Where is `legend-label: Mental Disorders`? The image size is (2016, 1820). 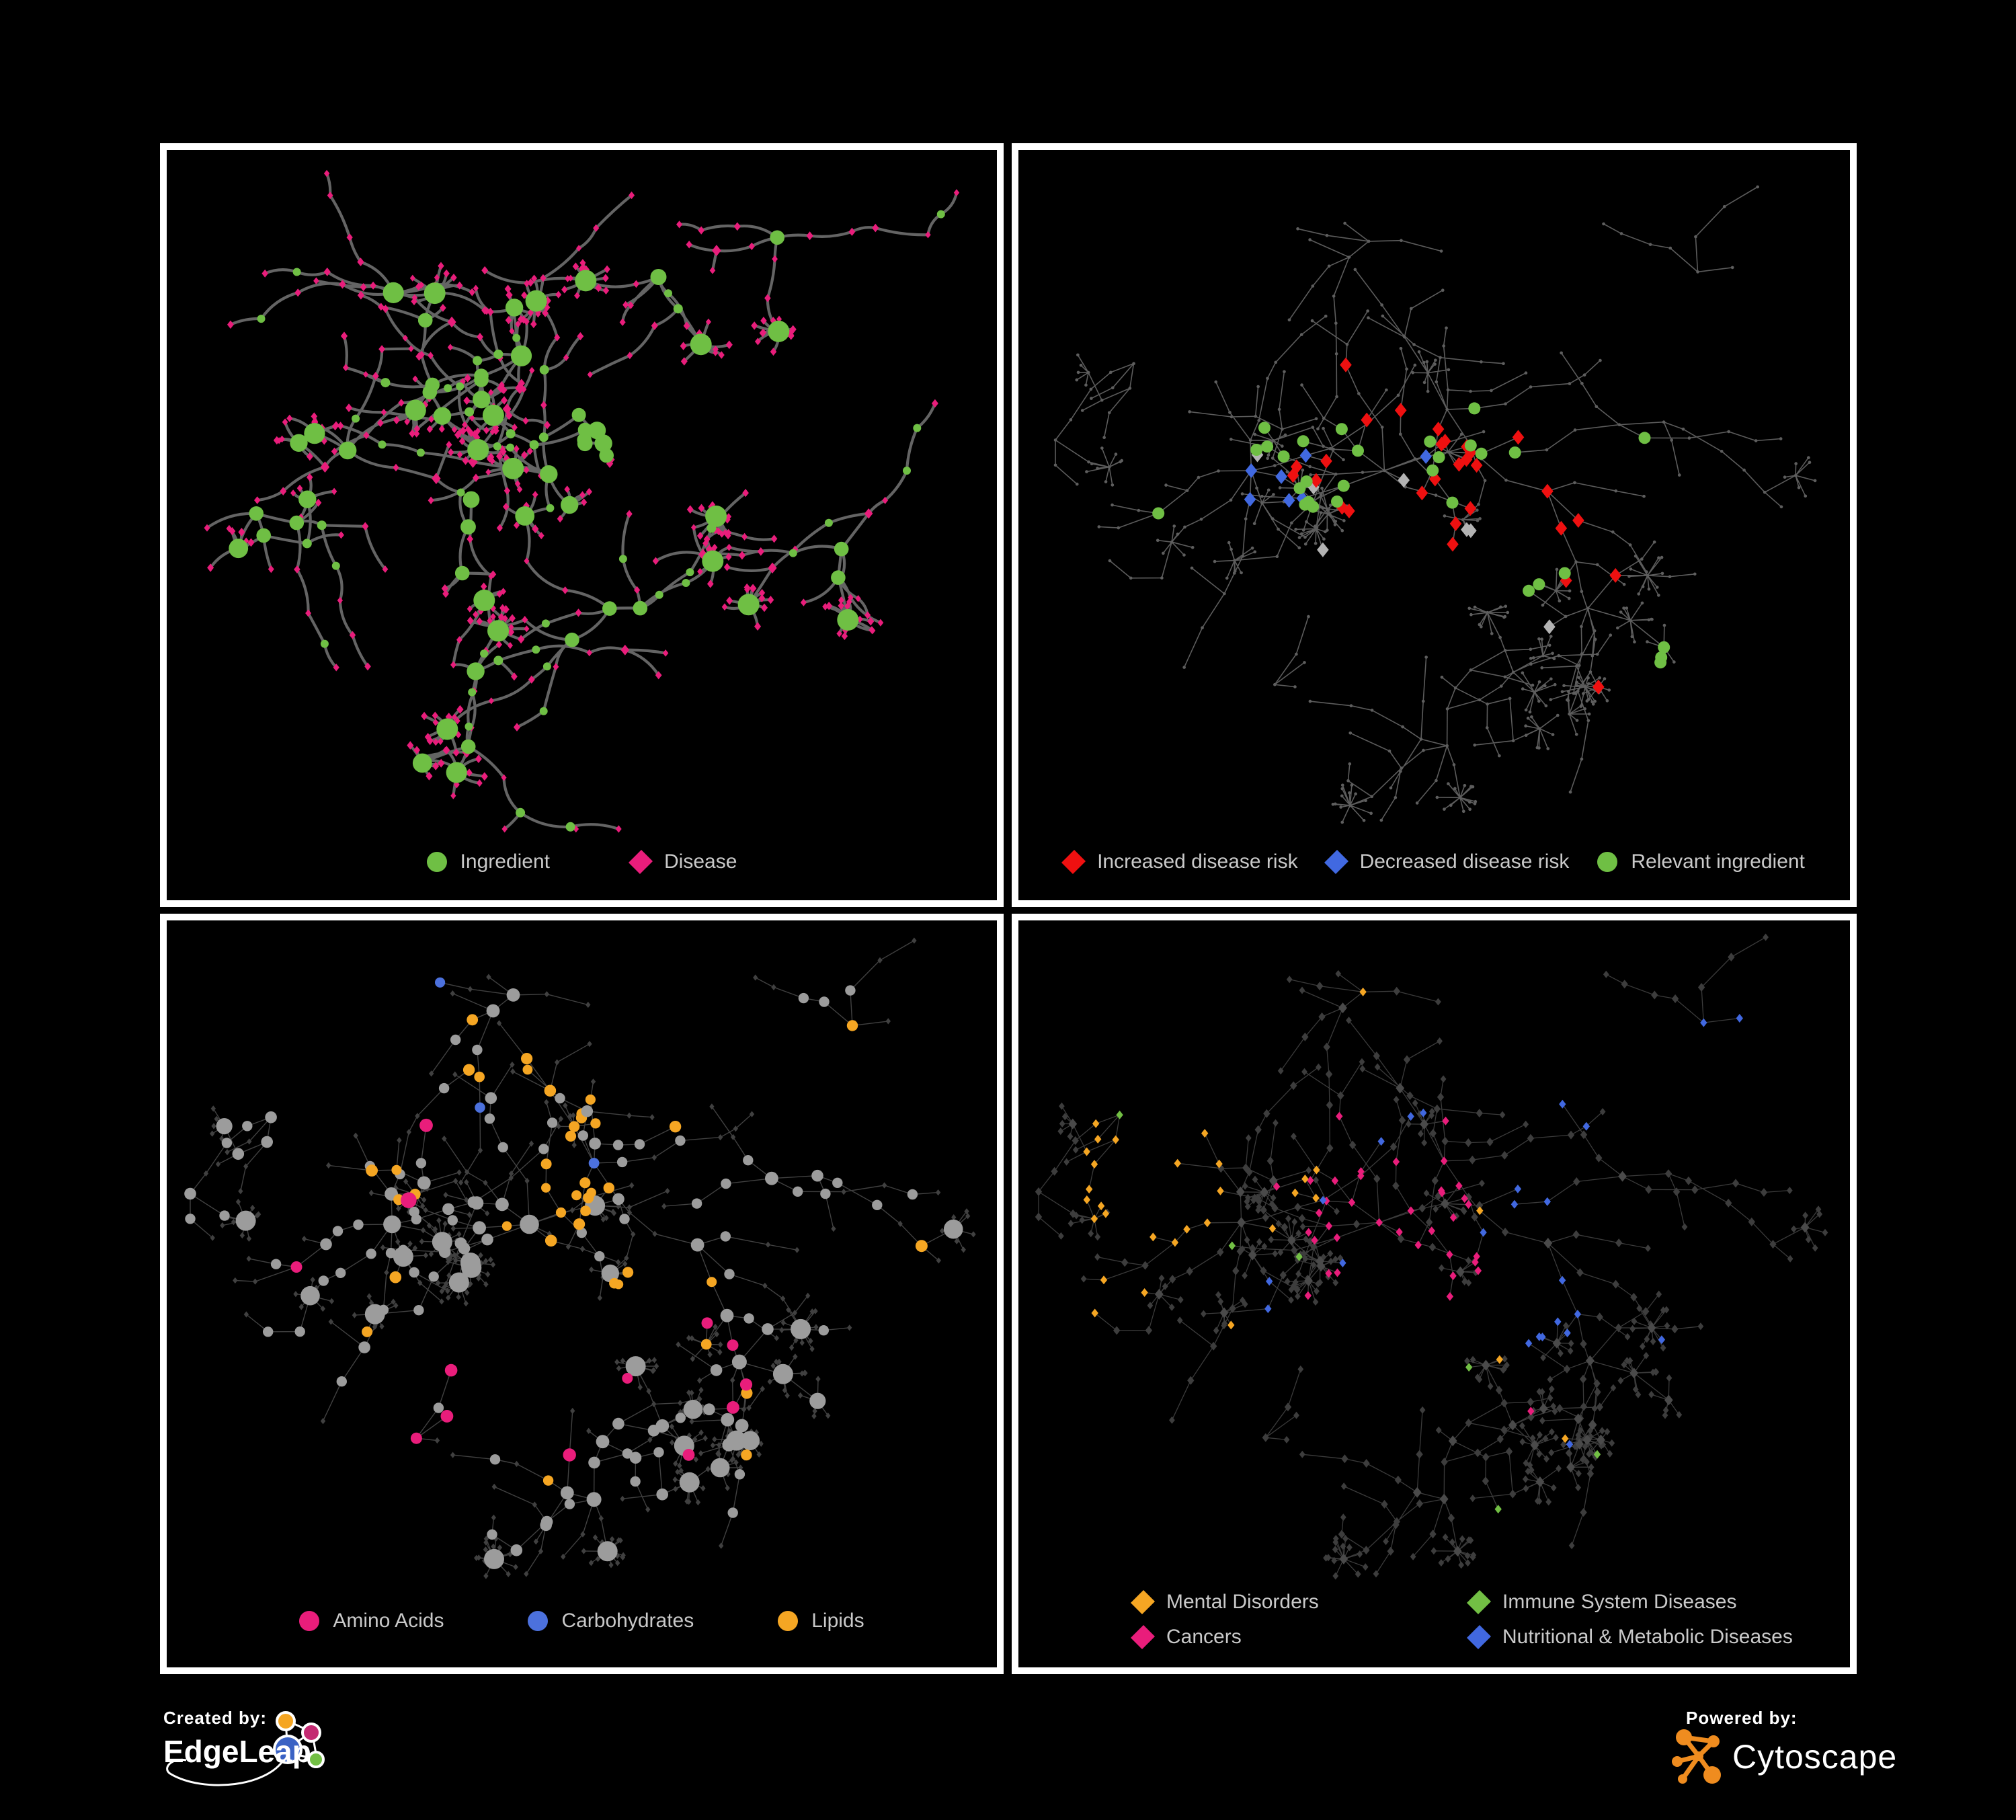
legend-label: Mental Disorders is located at coordinates (1242, 1602).